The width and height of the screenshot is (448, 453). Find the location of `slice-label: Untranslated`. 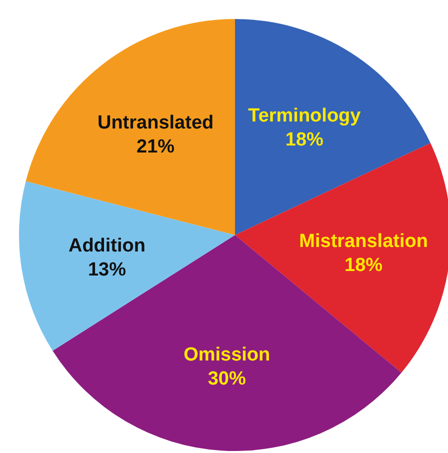

slice-label: Untranslated is located at coordinates (155, 123).